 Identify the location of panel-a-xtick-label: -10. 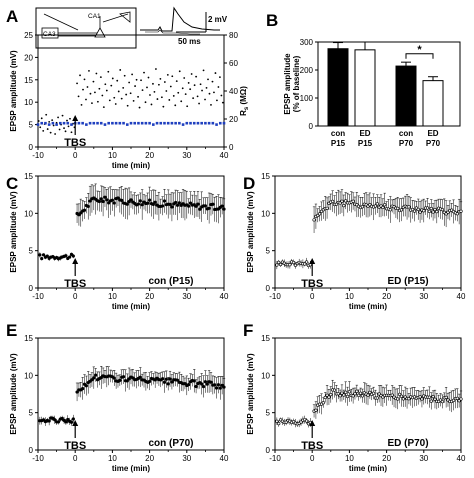
(38, 155).